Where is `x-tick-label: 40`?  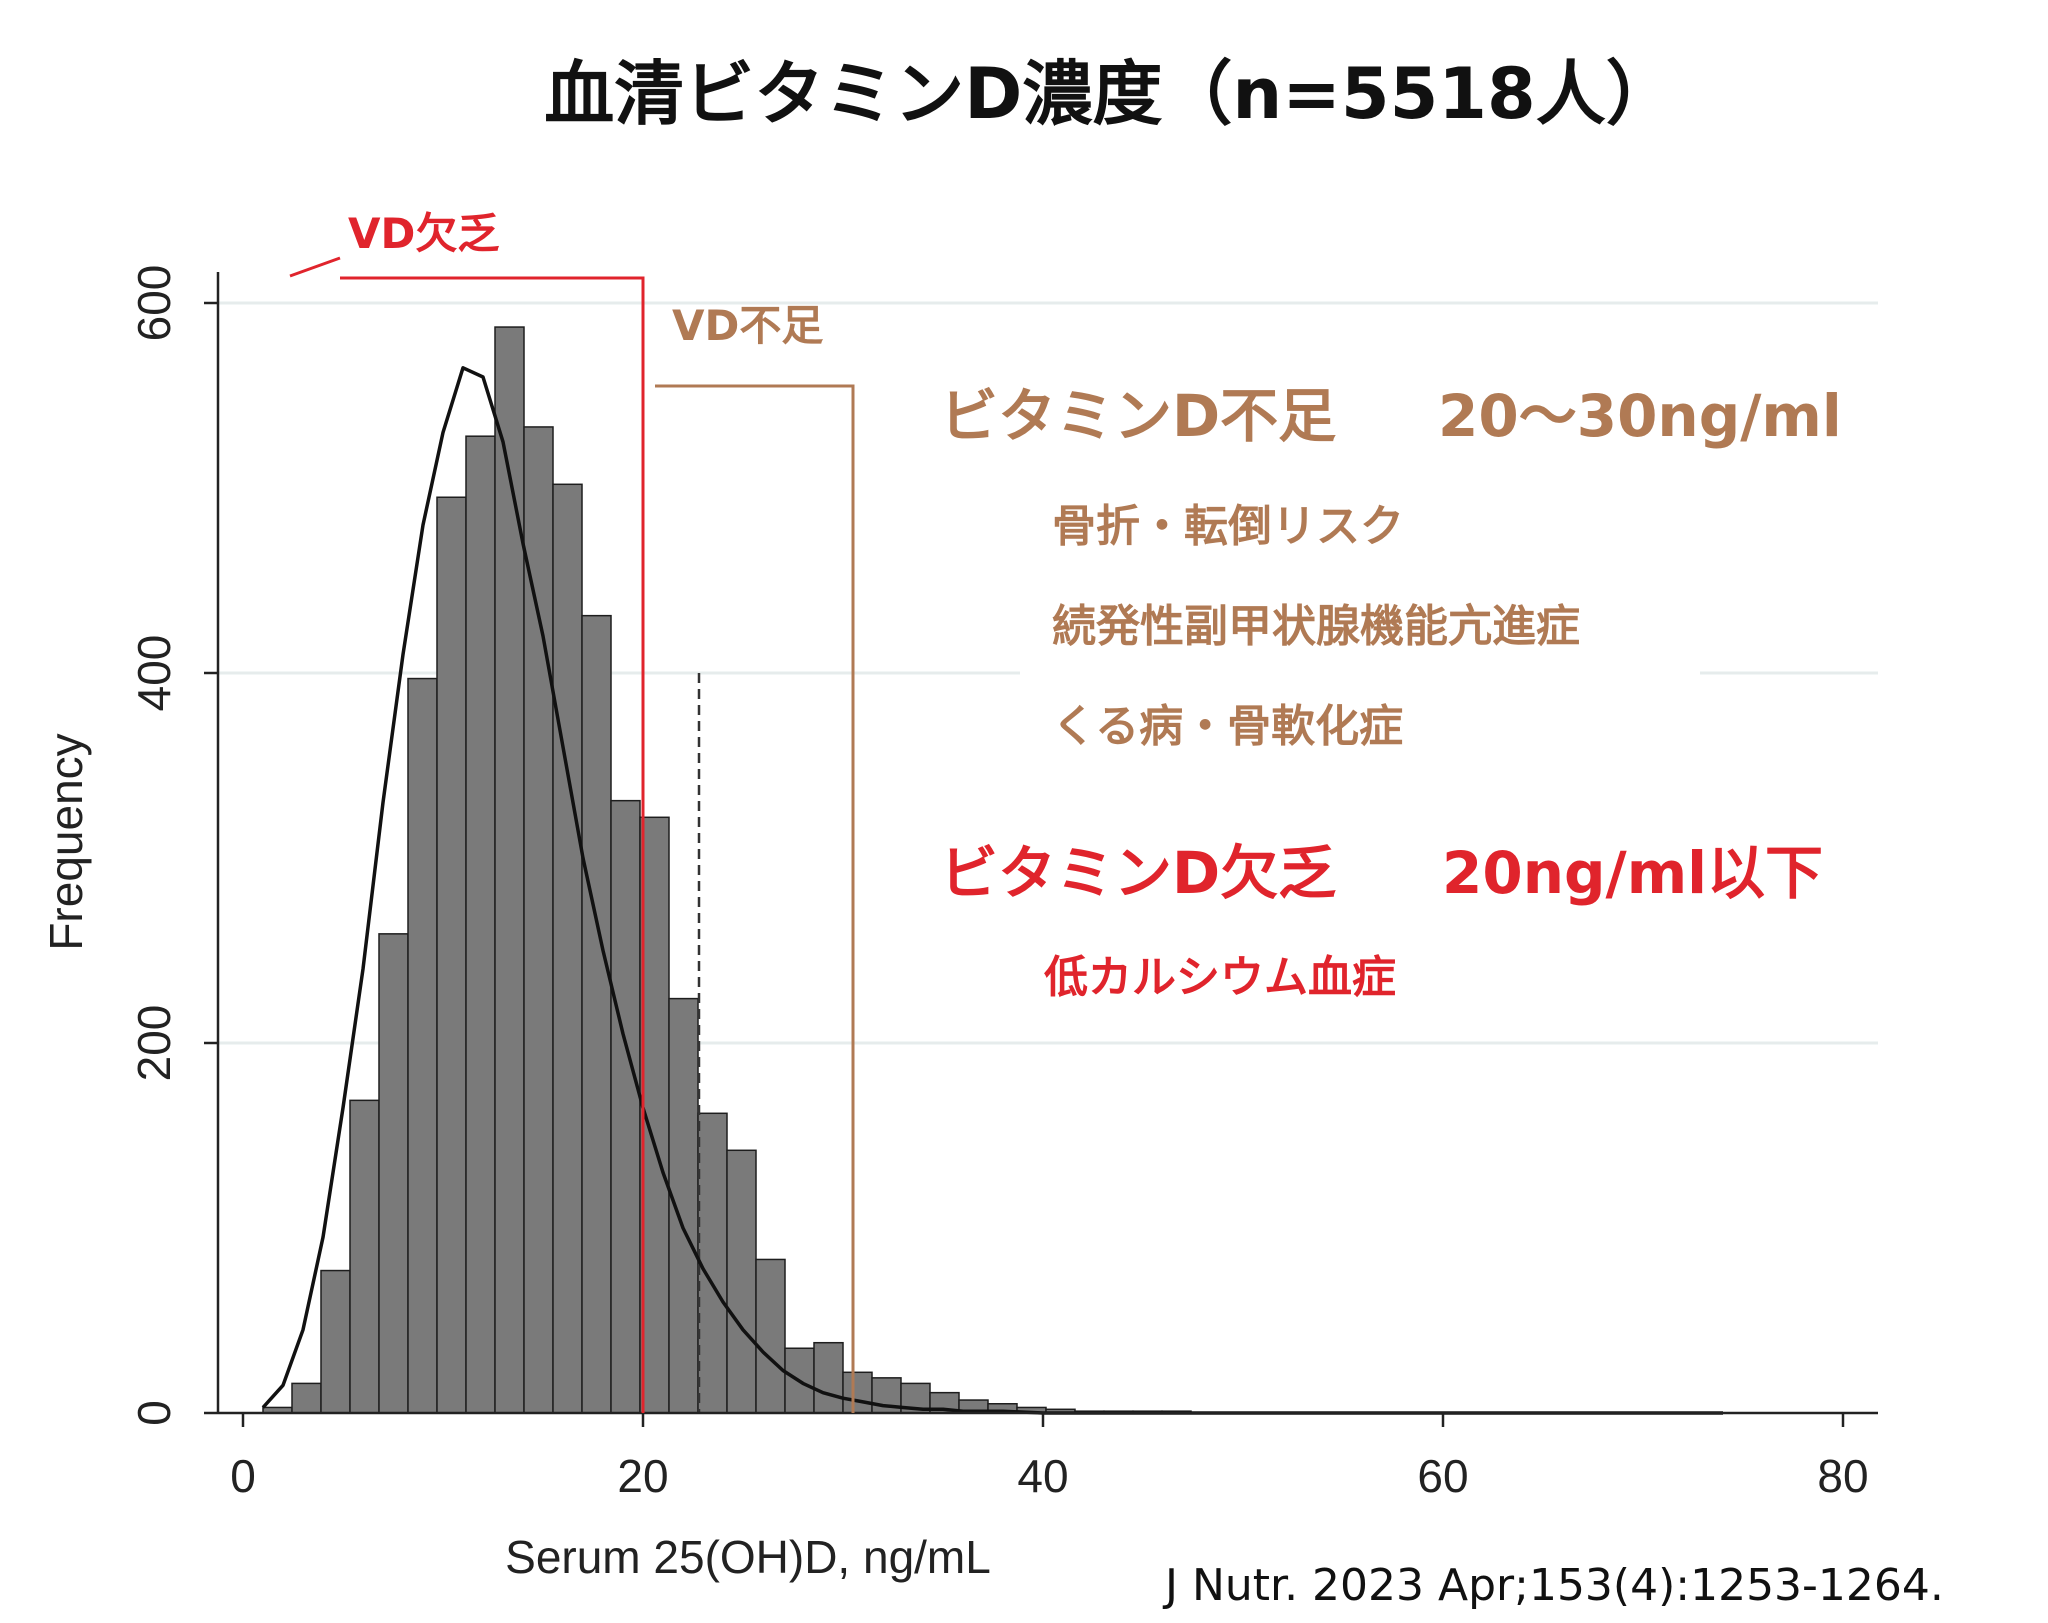 x-tick-label: 40 is located at coordinates (1042, 1476).